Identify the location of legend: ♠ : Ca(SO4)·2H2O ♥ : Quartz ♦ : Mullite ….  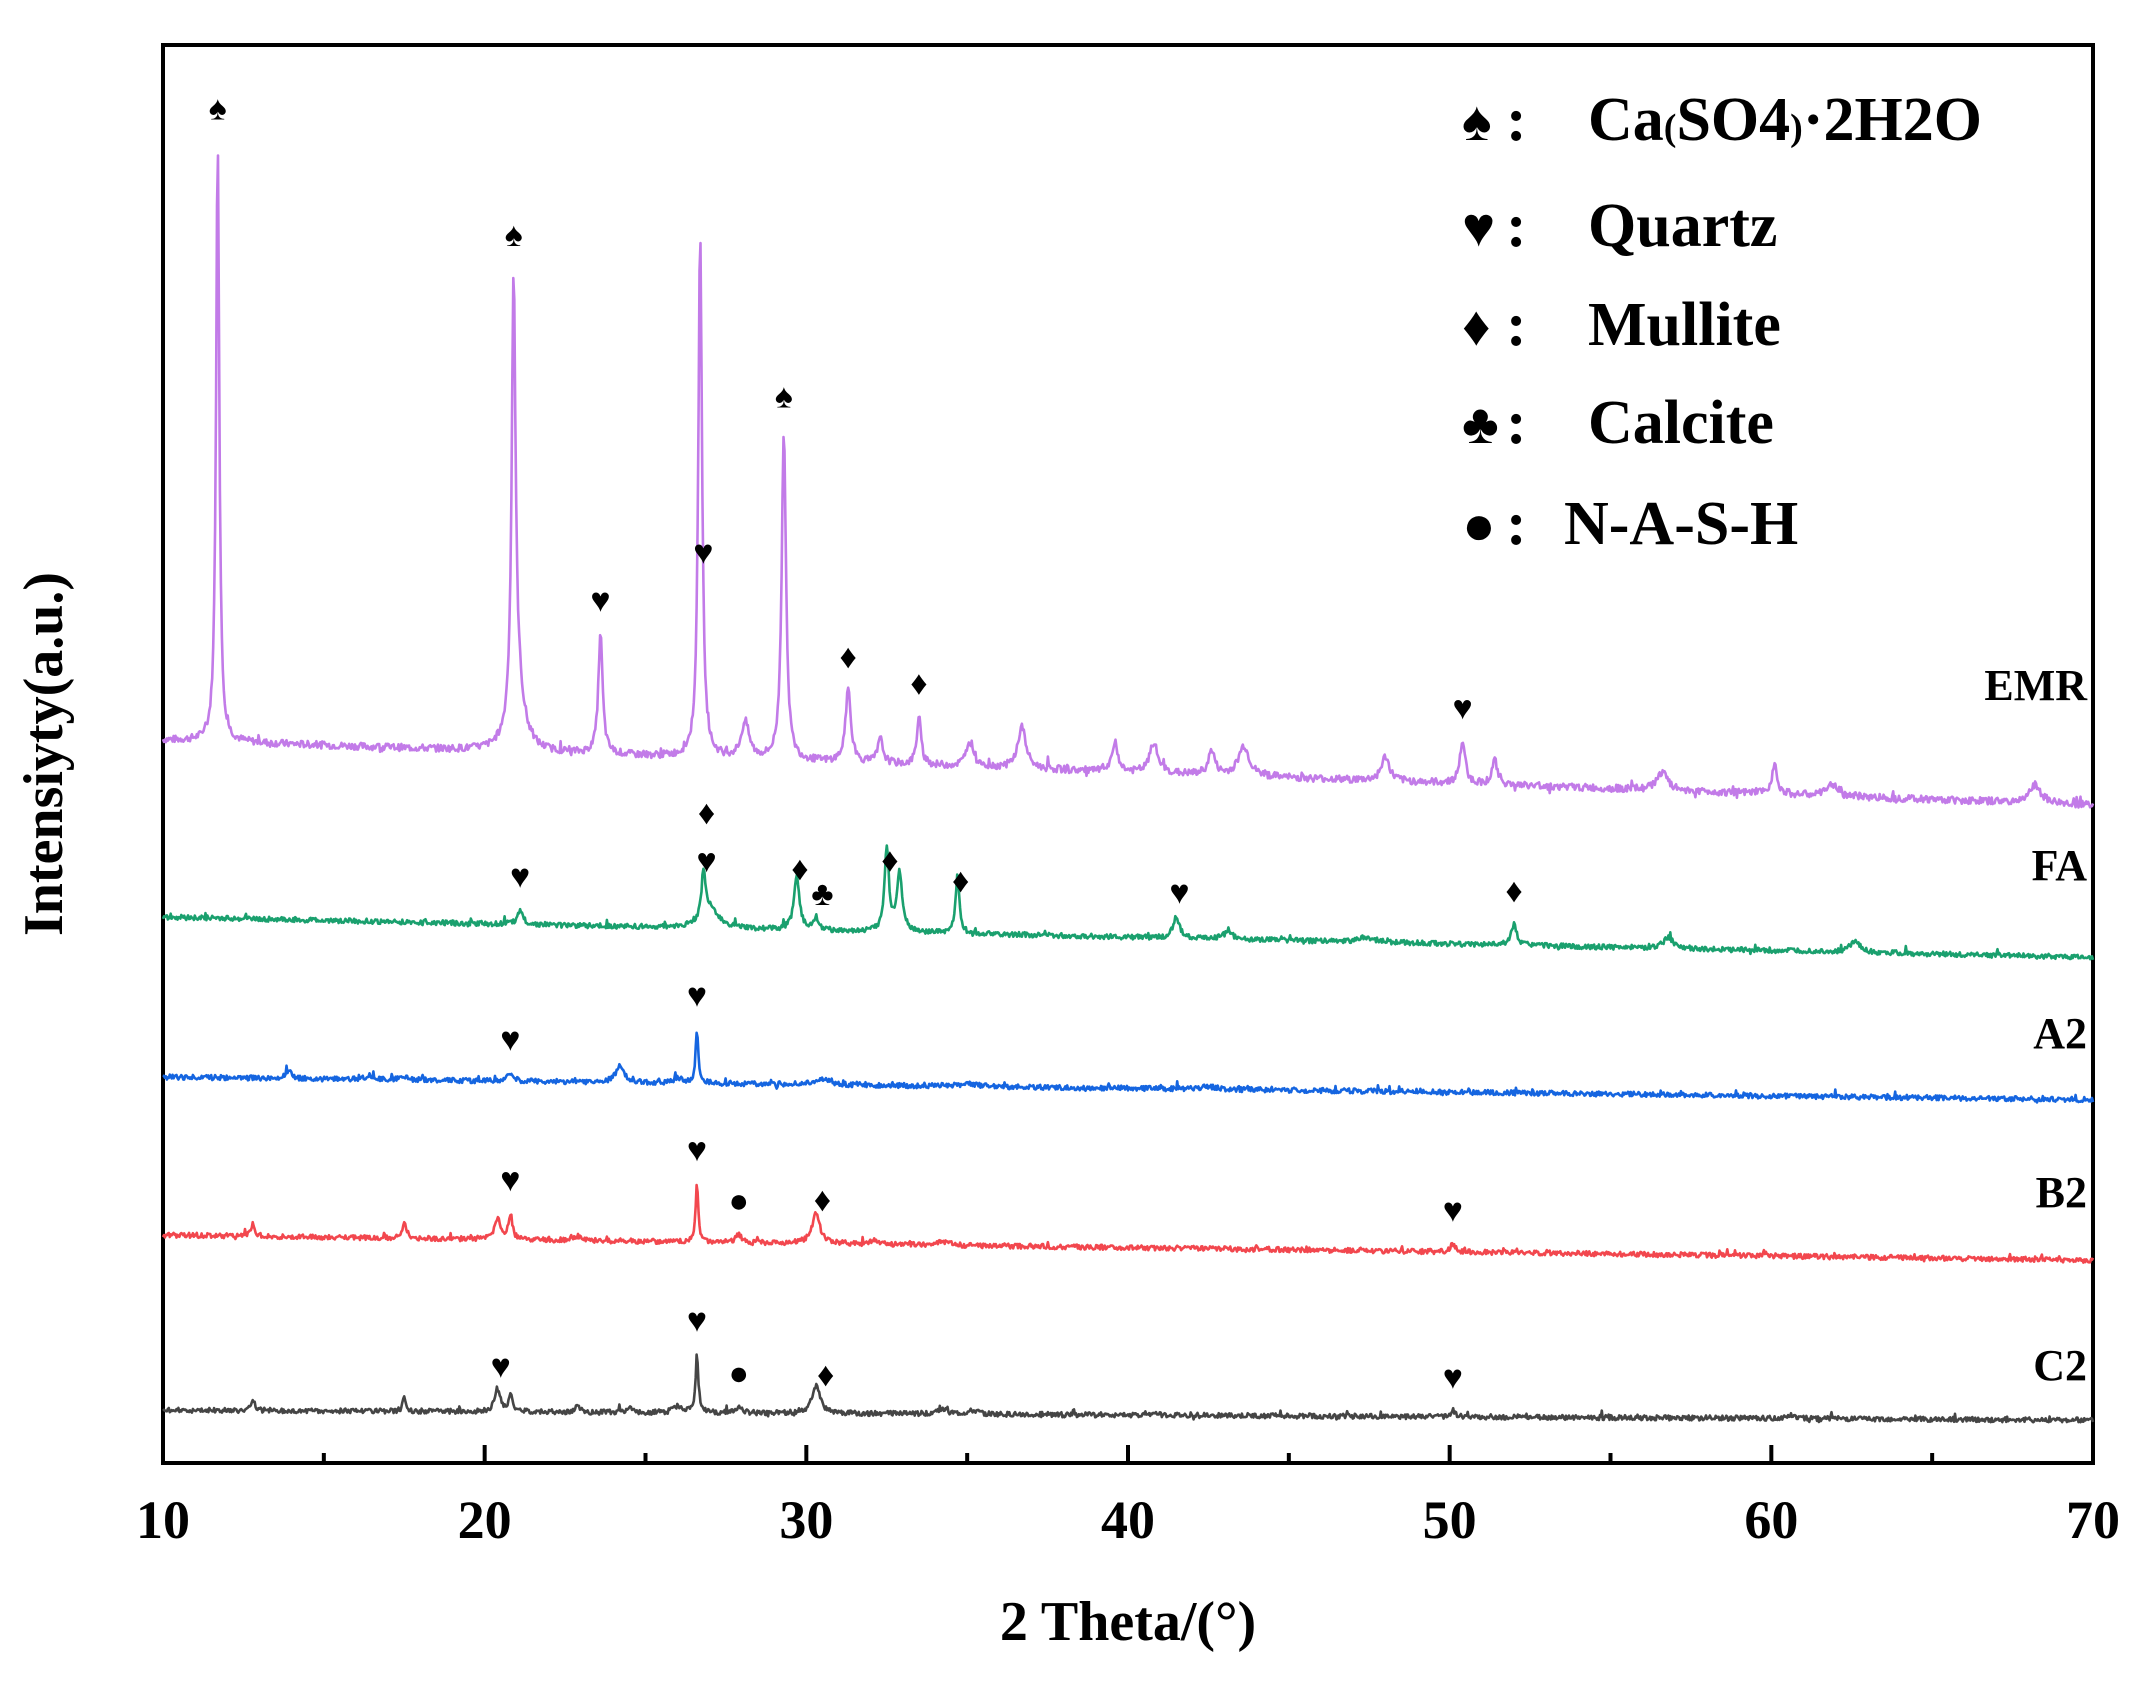
(1722, 322).